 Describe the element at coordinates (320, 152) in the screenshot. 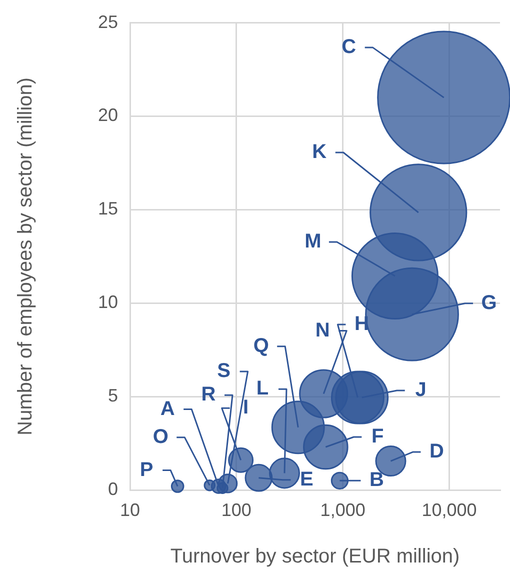

I see `annotation: K` at that location.